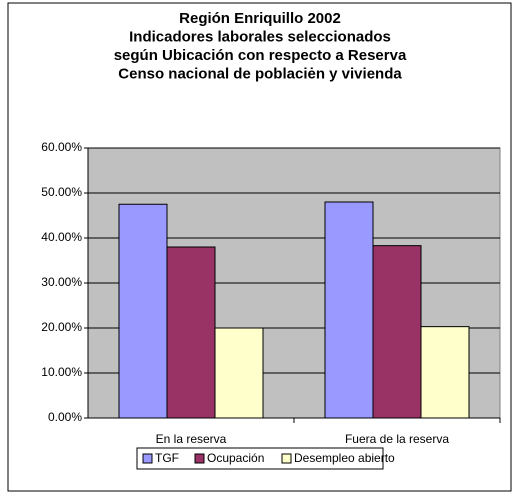 Image resolution: width=515 pixels, height=501 pixels. Describe the element at coordinates (235, 458) in the screenshot. I see `legend-label: Ocupación` at that location.